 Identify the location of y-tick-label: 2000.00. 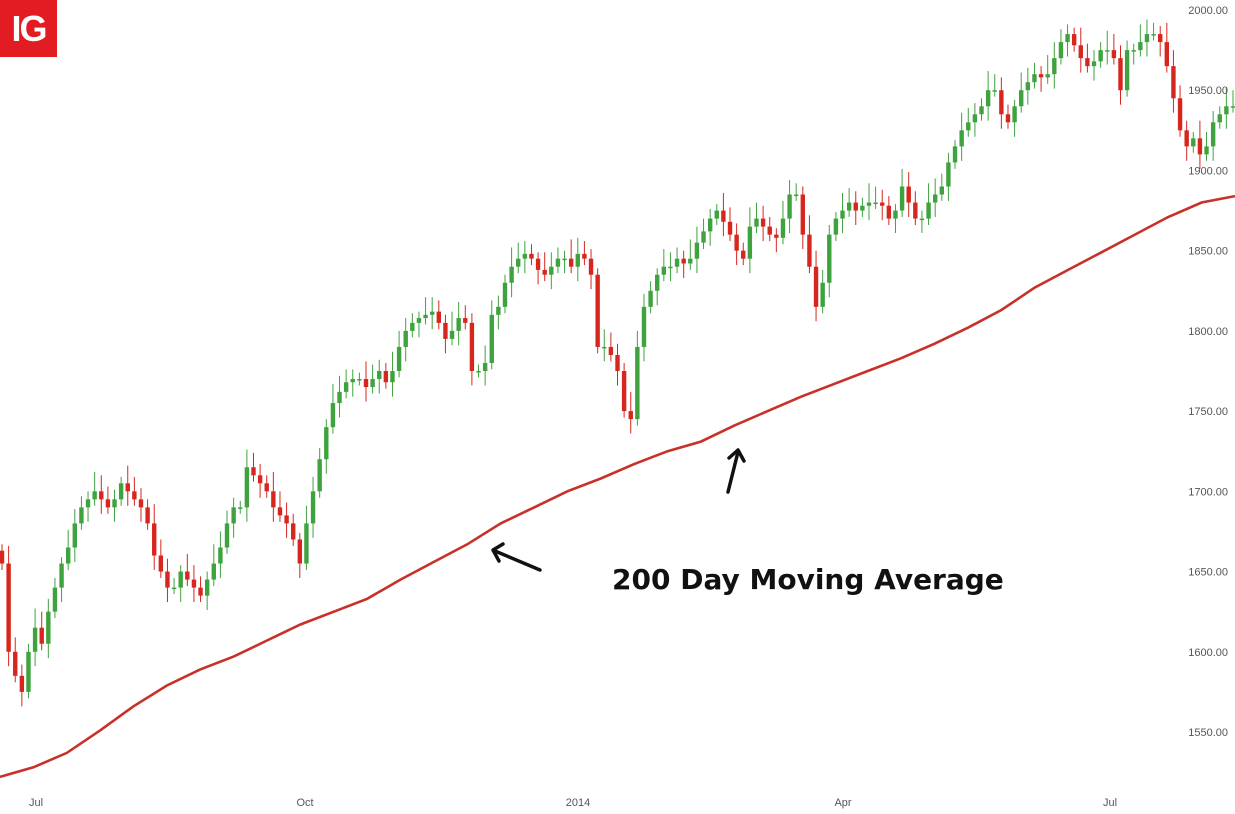
(1208, 11).